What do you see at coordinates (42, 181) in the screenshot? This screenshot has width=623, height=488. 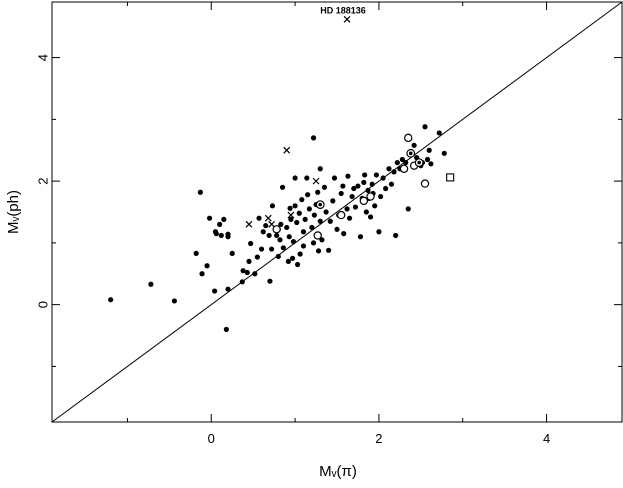 I see `y-tick-label: 2` at bounding box center [42, 181].